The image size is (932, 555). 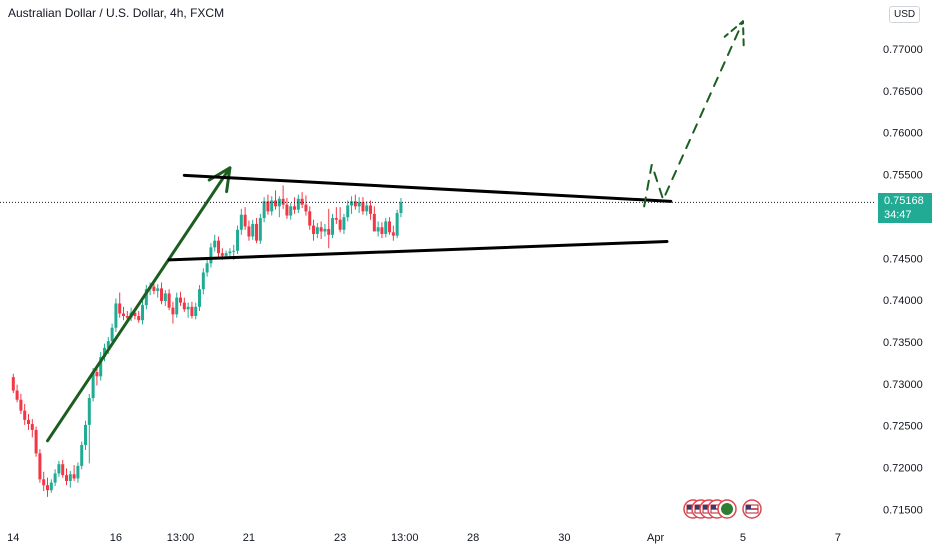 What do you see at coordinates (249, 538) in the screenshot?
I see `x-tick-label: 21` at bounding box center [249, 538].